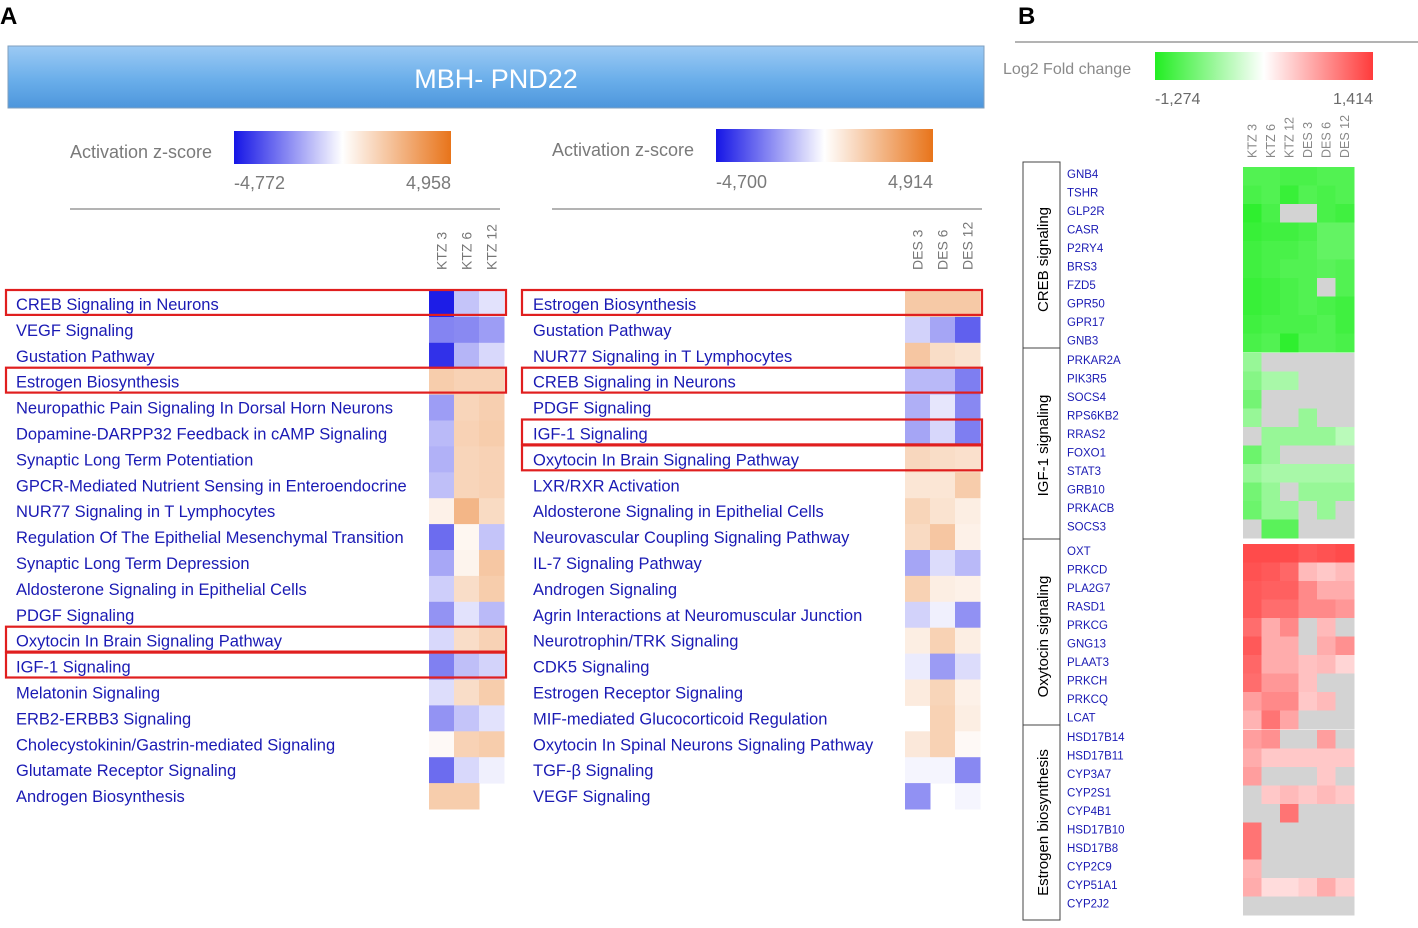  Describe the element at coordinates (1043, 637) in the screenshot. I see `group-label: Oxytocin signaling` at that location.